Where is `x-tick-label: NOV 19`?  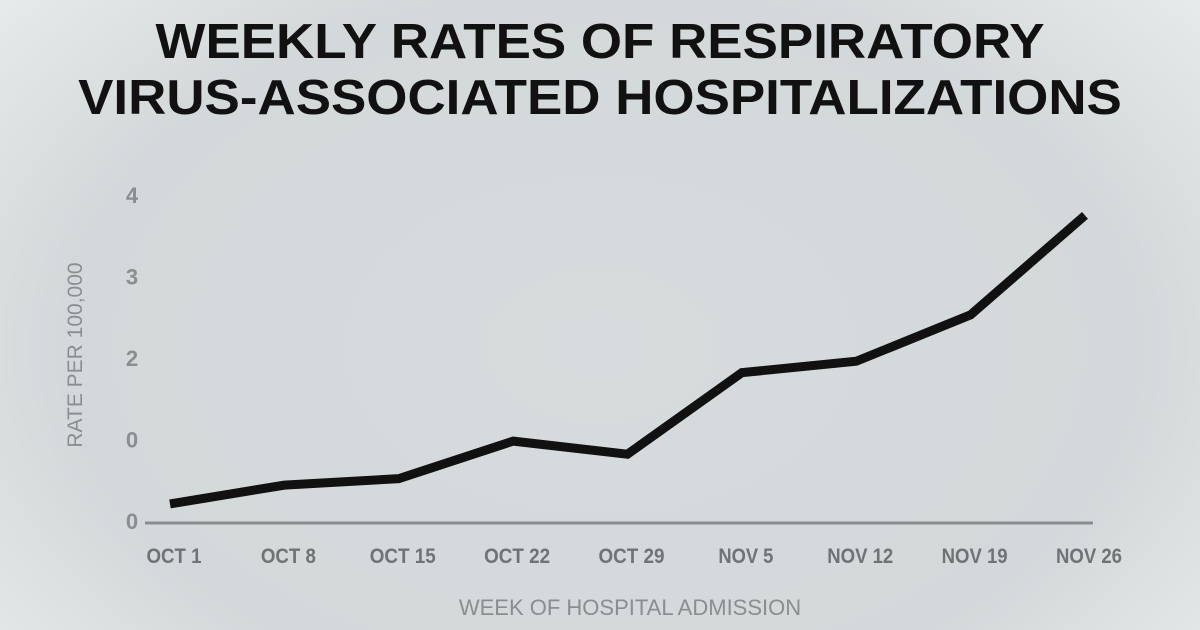
x-tick-label: NOV 19 is located at coordinates (975, 556).